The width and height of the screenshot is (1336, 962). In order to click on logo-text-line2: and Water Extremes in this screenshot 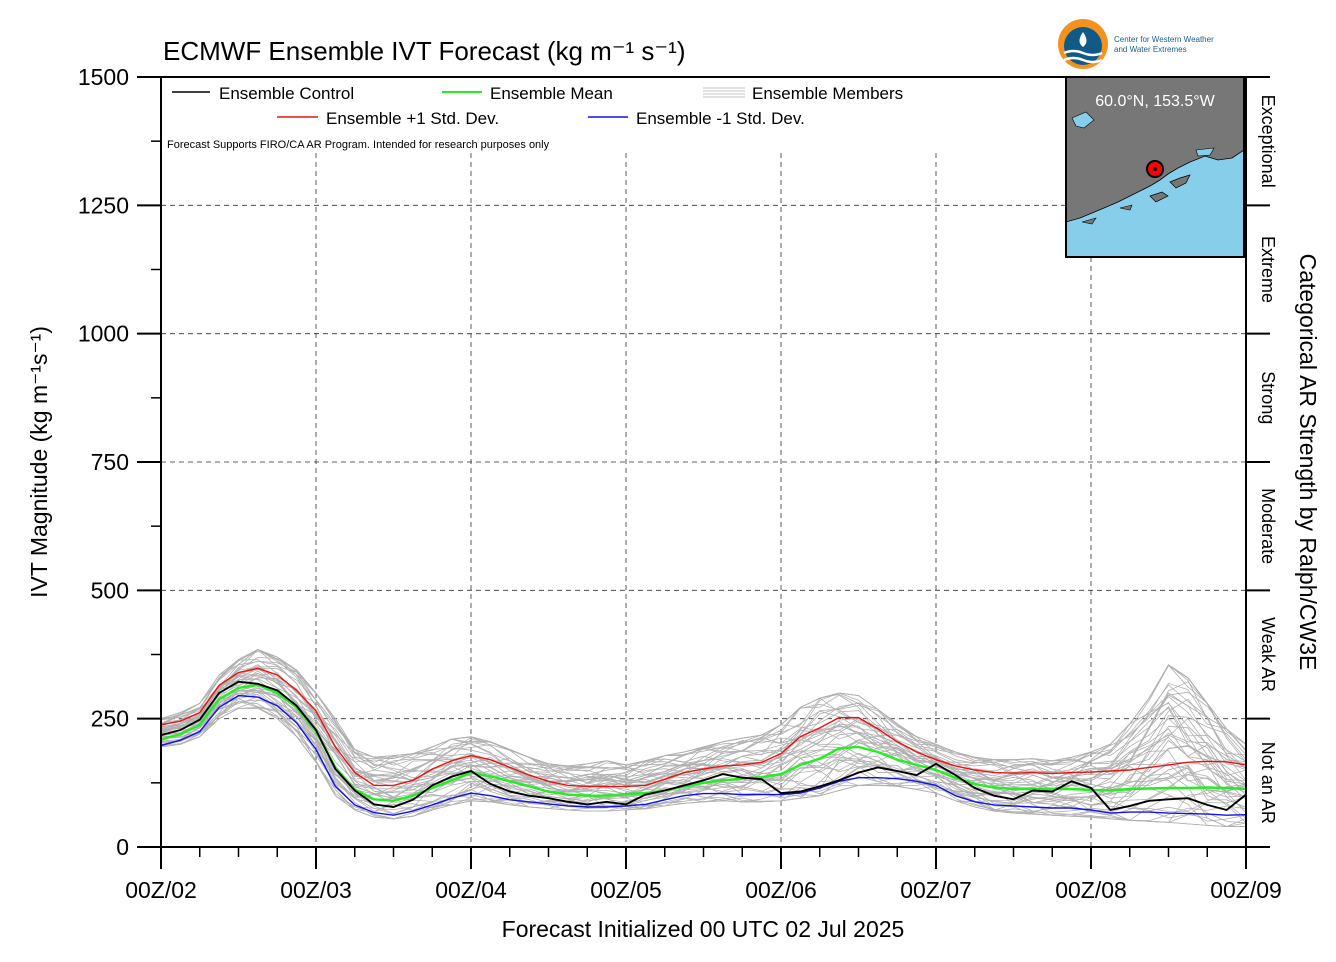, I will do `click(1150, 49)`.